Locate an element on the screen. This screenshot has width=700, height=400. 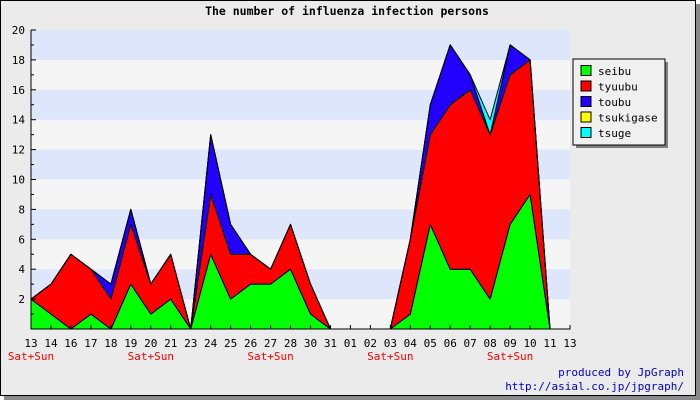
y-tick-label: 12 is located at coordinates (18, 150).